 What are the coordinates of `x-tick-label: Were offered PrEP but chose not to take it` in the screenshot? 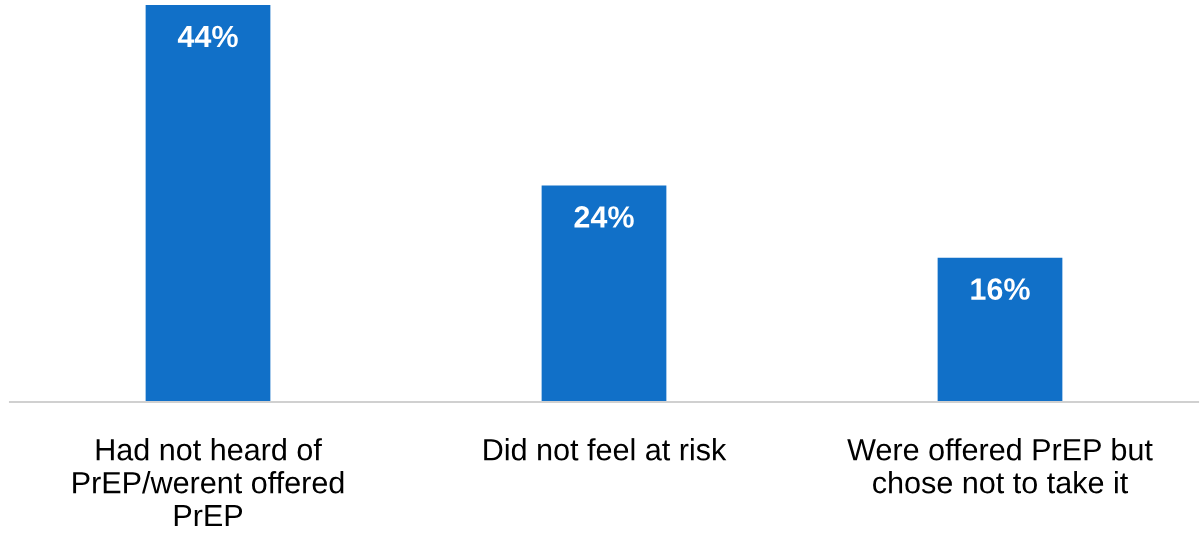 It's located at (1000, 466).